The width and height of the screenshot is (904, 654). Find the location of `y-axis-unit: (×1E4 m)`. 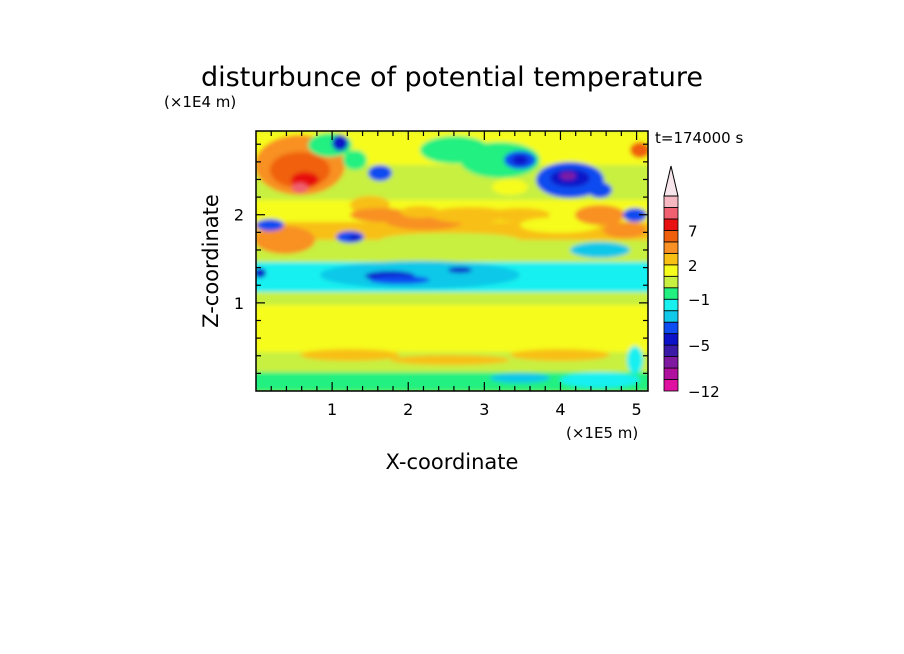

y-axis-unit: (×1E4 m) is located at coordinates (200, 102).